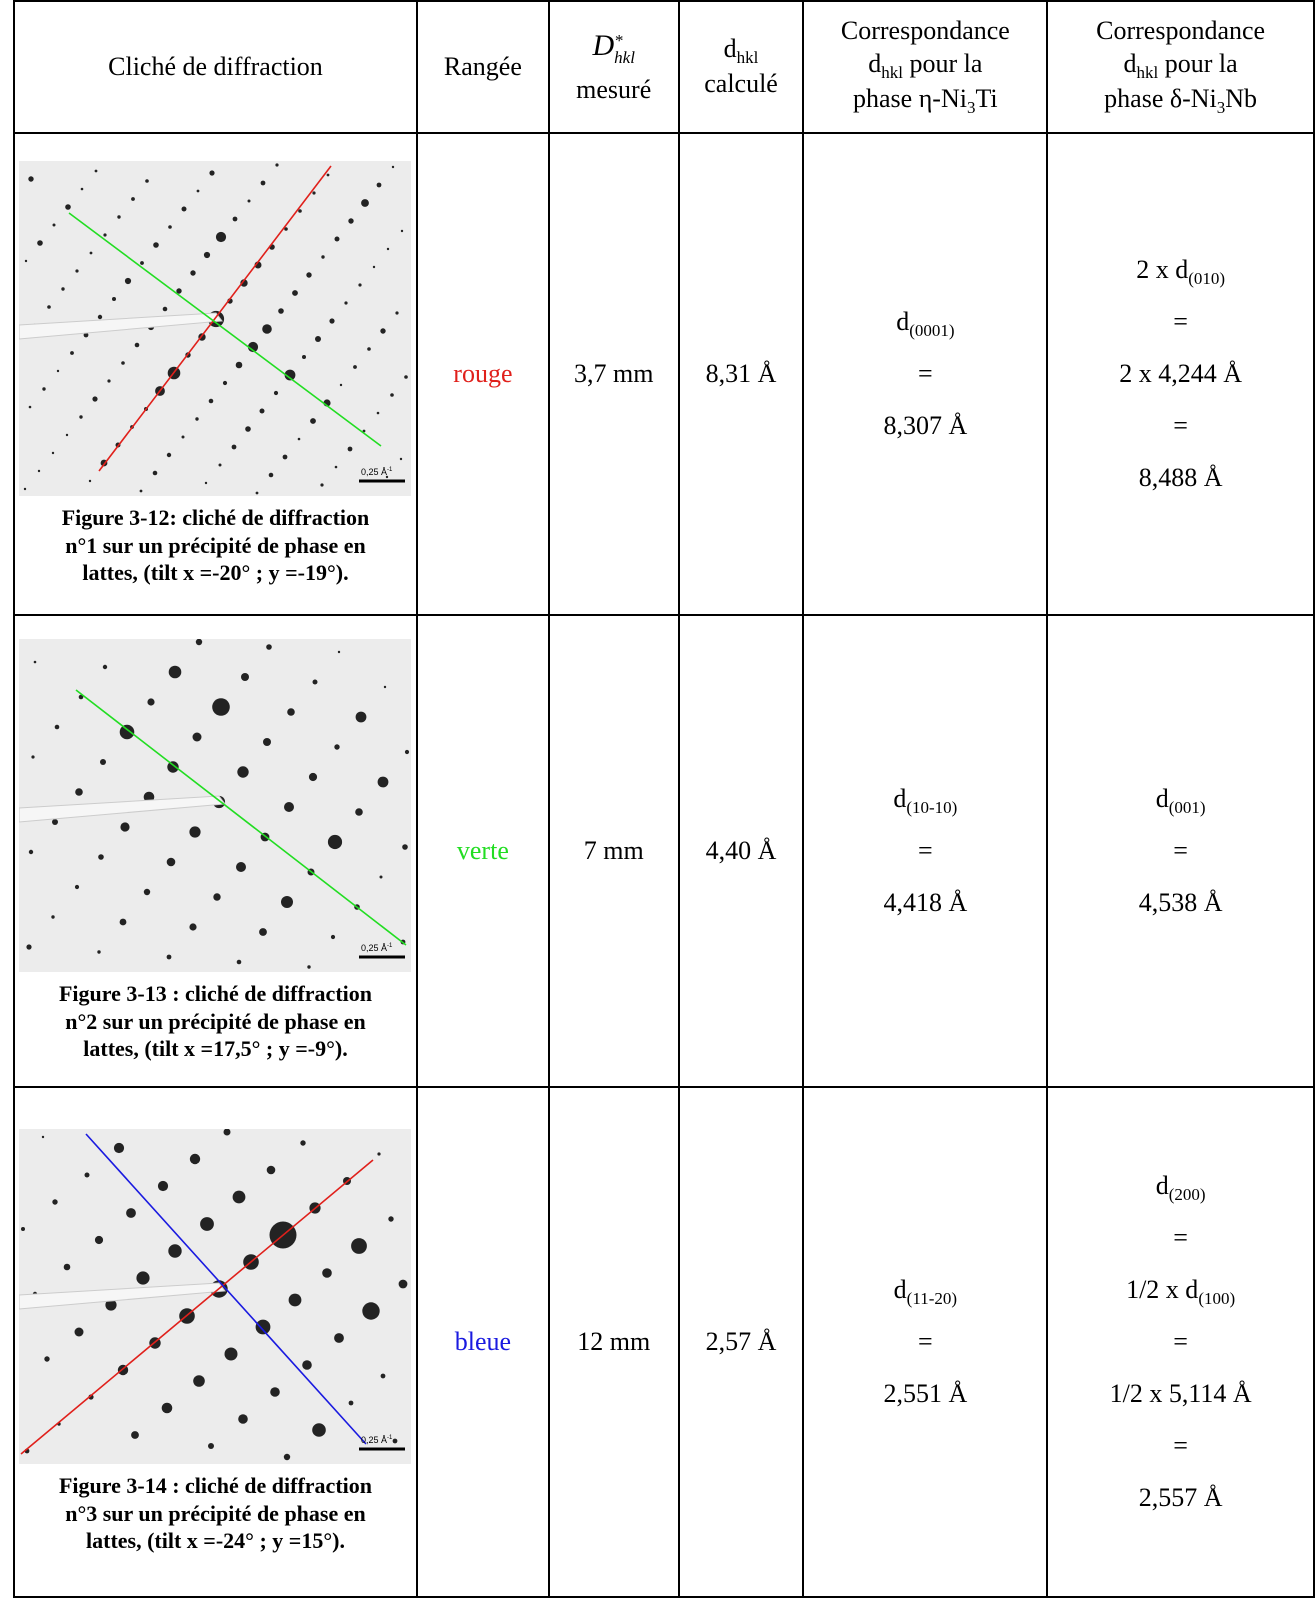 This screenshot has width=1315, height=1600. I want to click on scale-text: 0,25 Å, so click(374, 948).